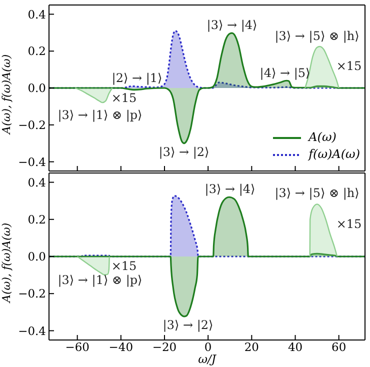  Describe the element at coordinates (295, 347) in the screenshot. I see `x-tick-label: 40` at that location.